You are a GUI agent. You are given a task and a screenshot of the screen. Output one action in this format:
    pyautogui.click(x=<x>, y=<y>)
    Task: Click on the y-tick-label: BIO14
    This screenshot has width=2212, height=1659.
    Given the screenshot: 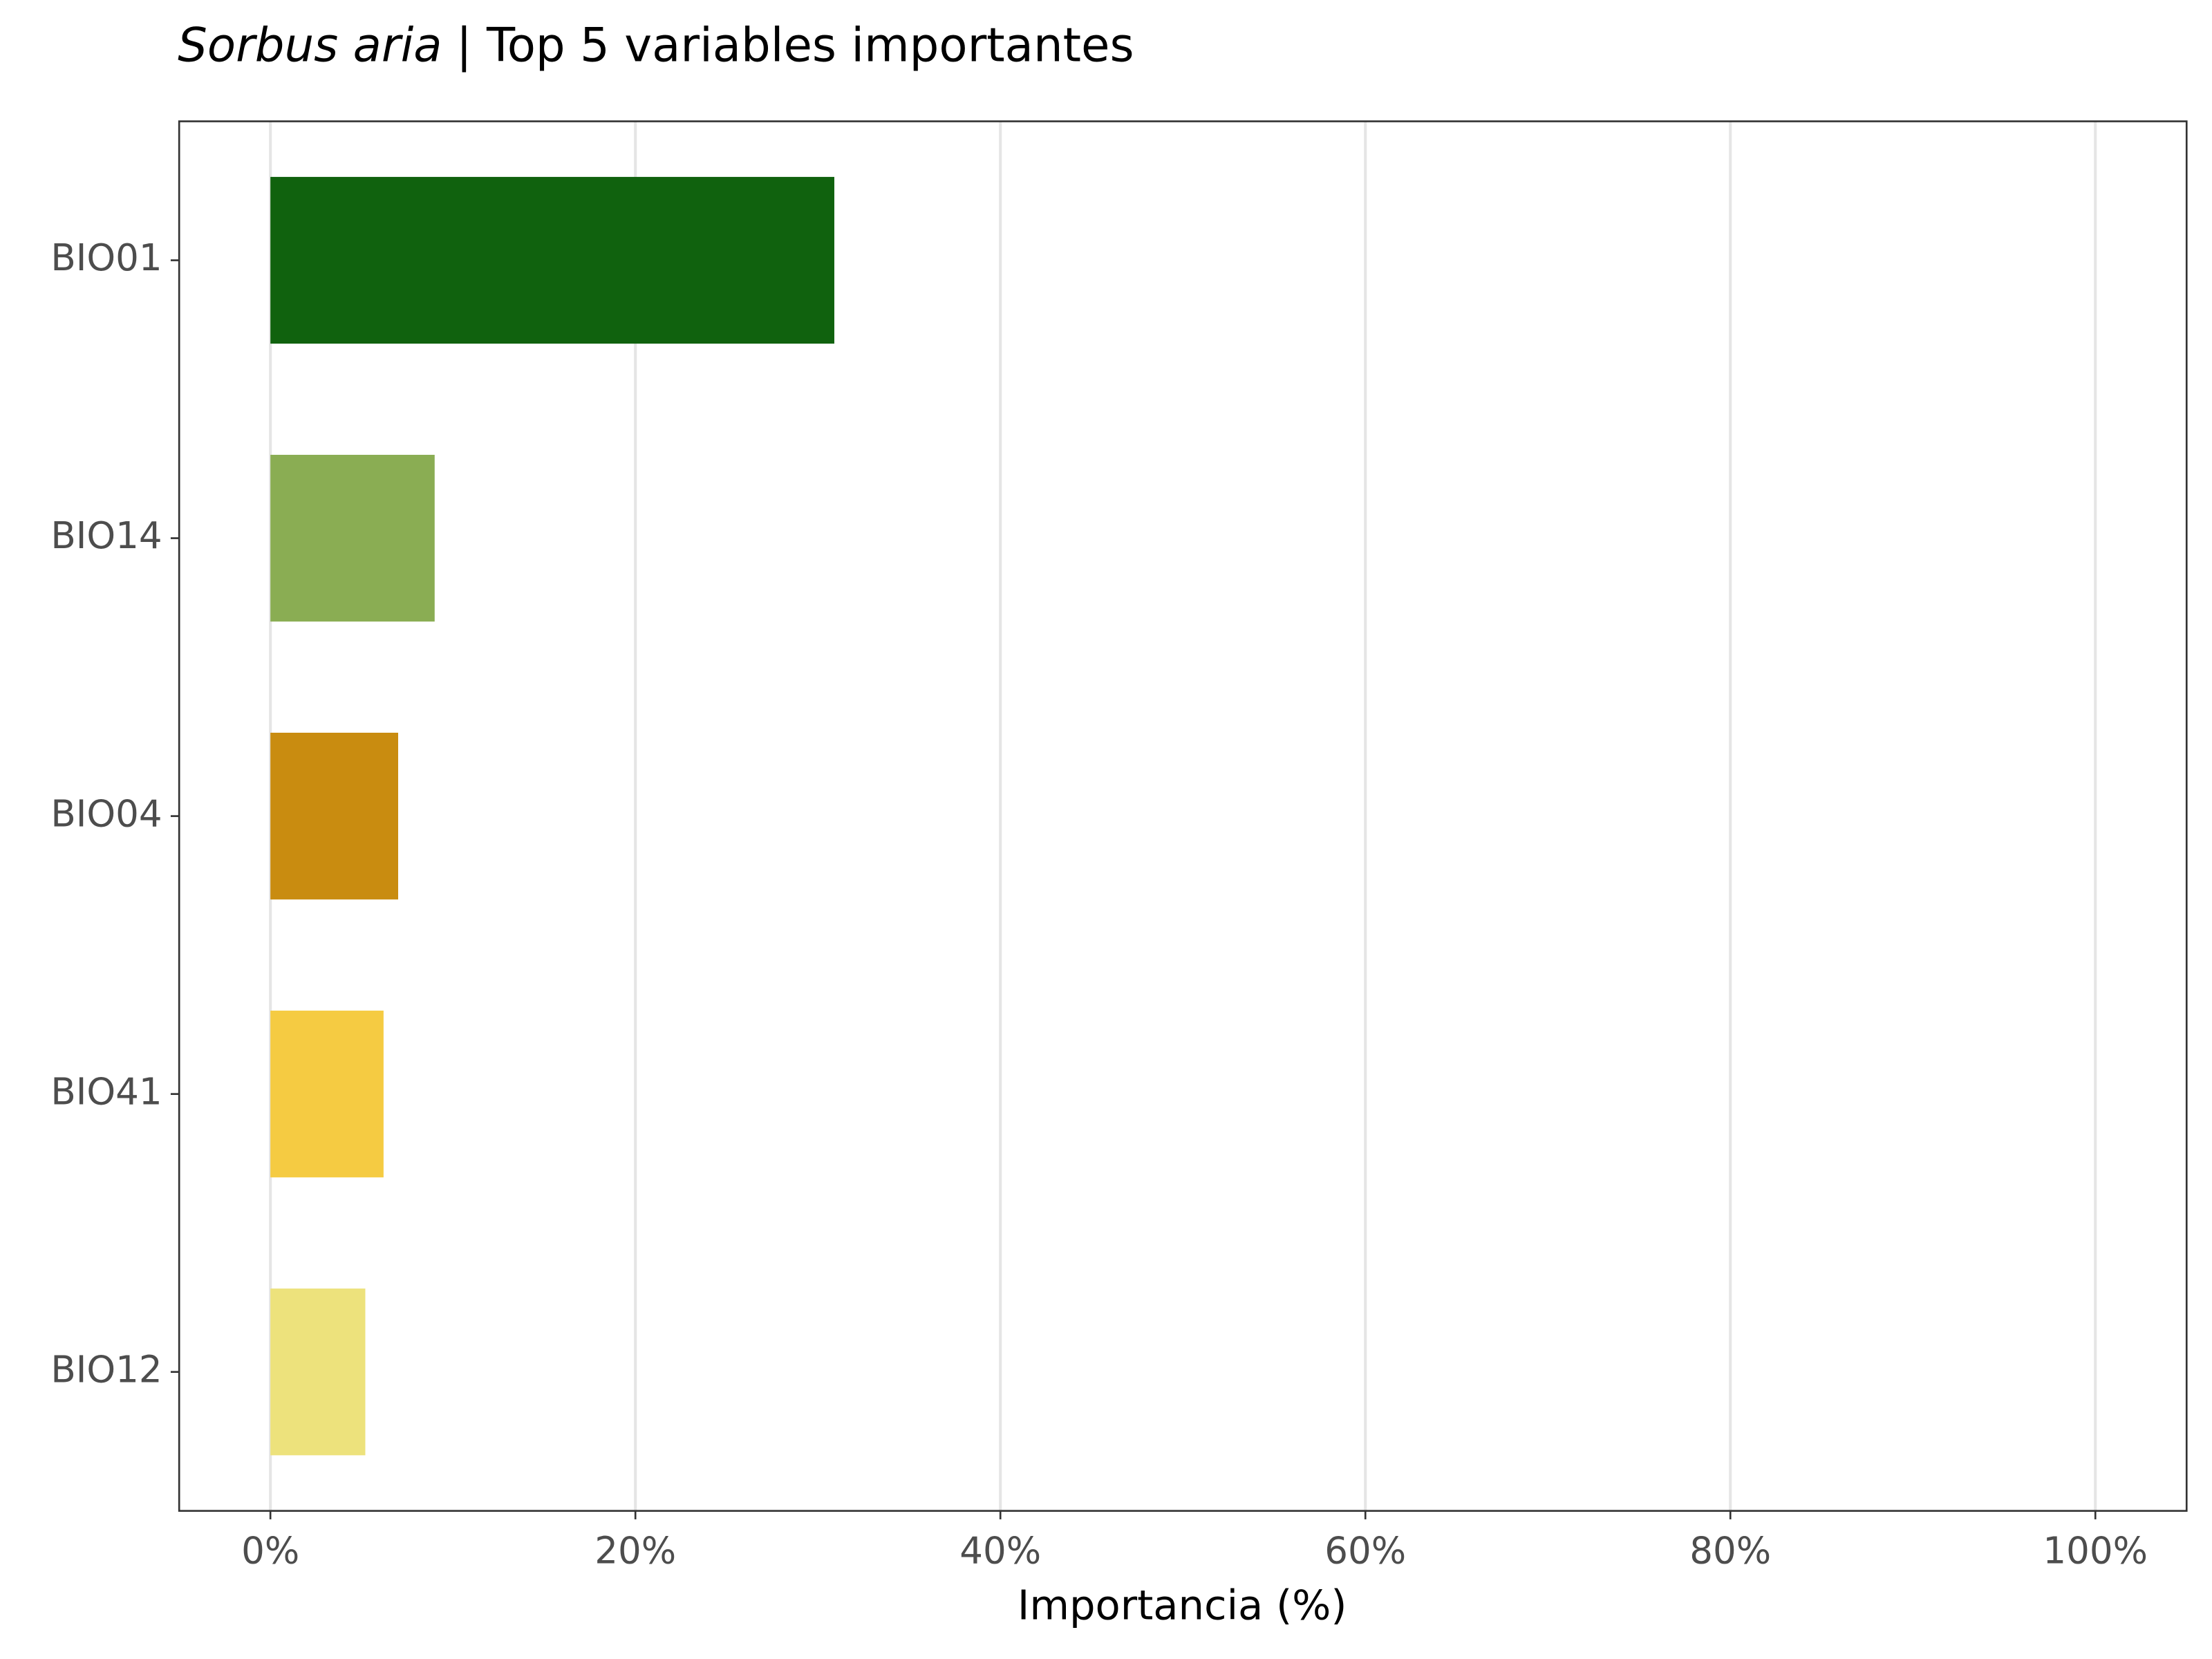 What is the action you would take?
    pyautogui.click(x=106, y=535)
    